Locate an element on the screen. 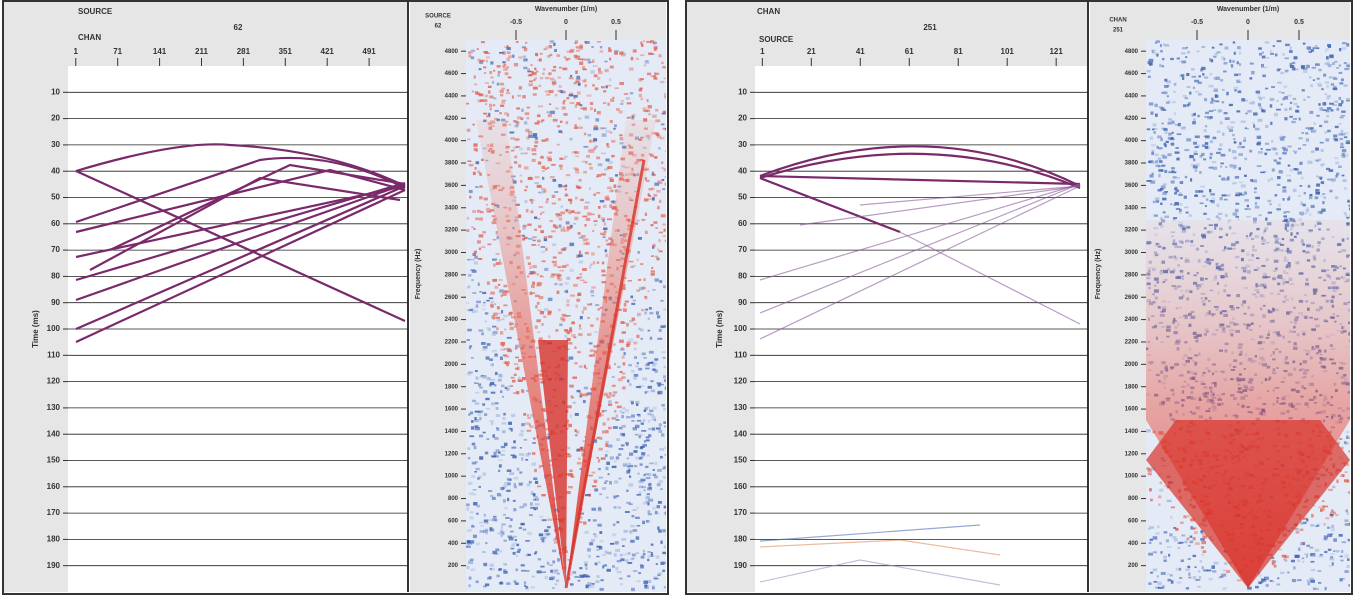  y-tick-label: 170 is located at coordinates (54, 512).